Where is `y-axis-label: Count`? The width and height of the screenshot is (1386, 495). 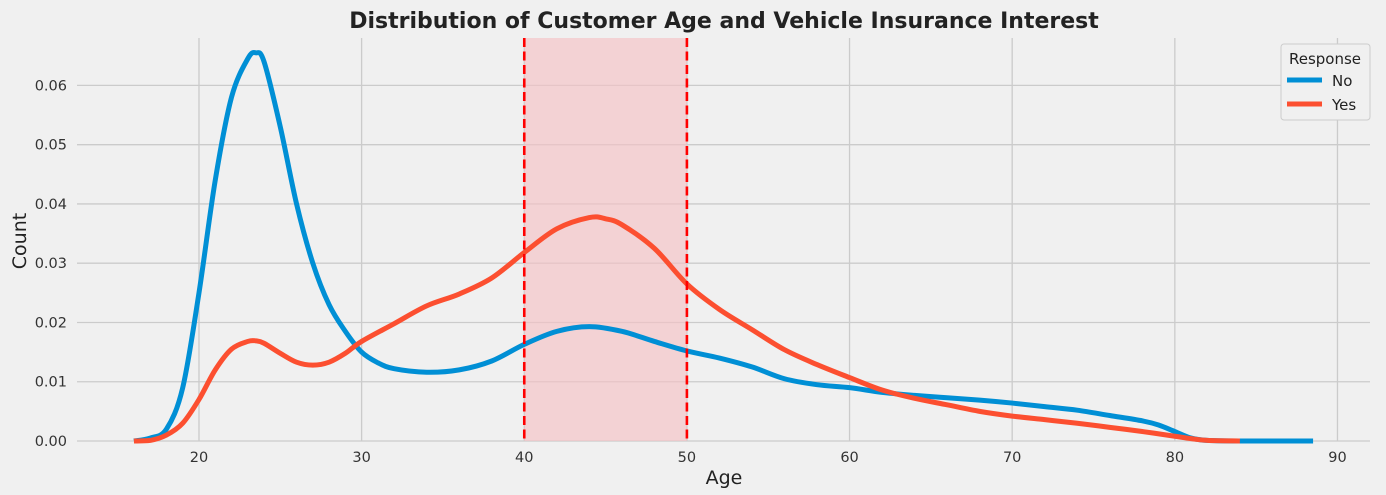 y-axis-label: Count is located at coordinates (20, 241).